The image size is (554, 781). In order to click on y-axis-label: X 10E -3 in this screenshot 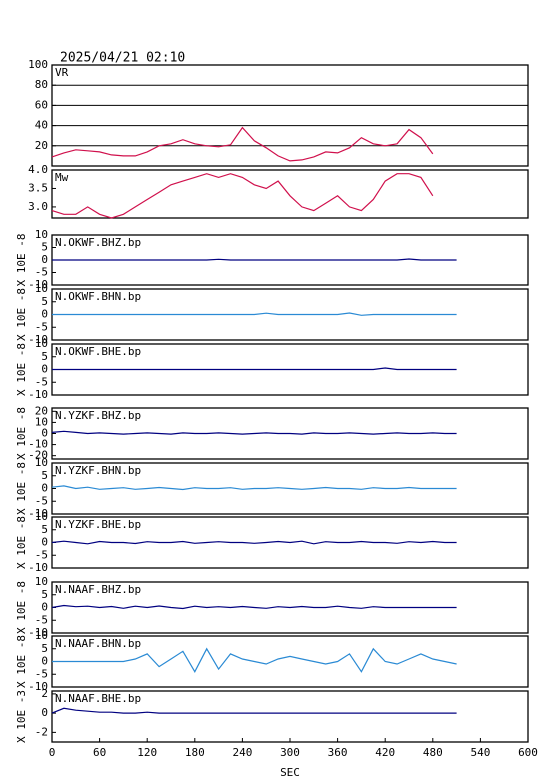, I will do `click(21, 716)`.